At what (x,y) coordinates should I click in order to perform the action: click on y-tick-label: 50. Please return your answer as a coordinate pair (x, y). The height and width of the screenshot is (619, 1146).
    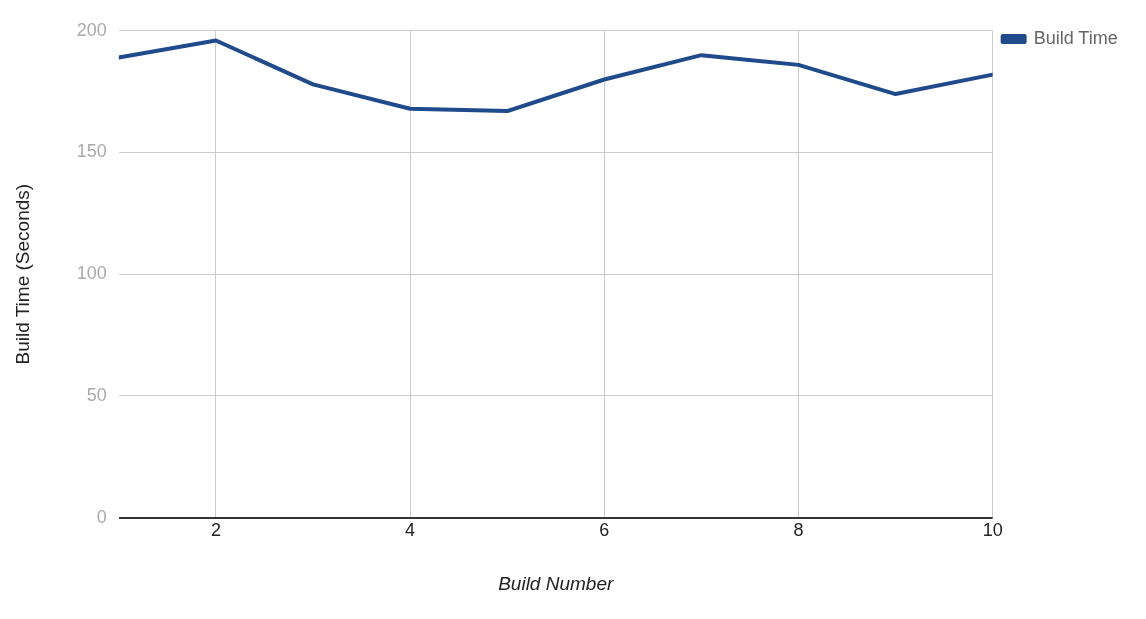
    Looking at the image, I should click on (96, 394).